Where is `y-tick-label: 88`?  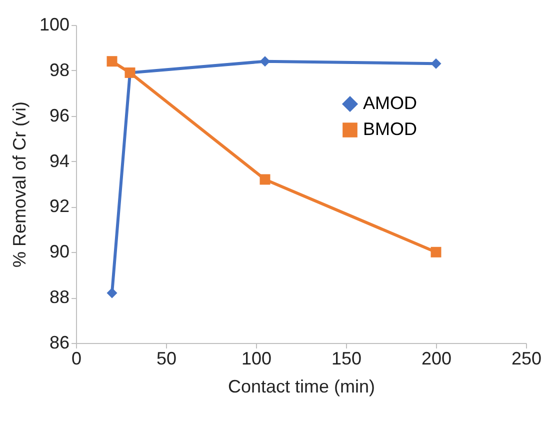
y-tick-label: 88 is located at coordinates (59, 297).